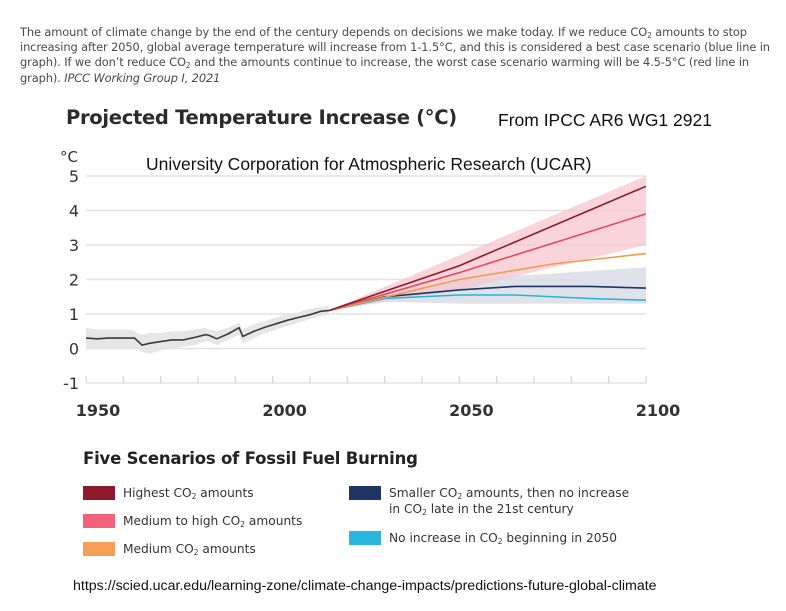 This screenshot has width=786, height=611. I want to click on citation: IPCC Working Group I, 2021, so click(142, 77).